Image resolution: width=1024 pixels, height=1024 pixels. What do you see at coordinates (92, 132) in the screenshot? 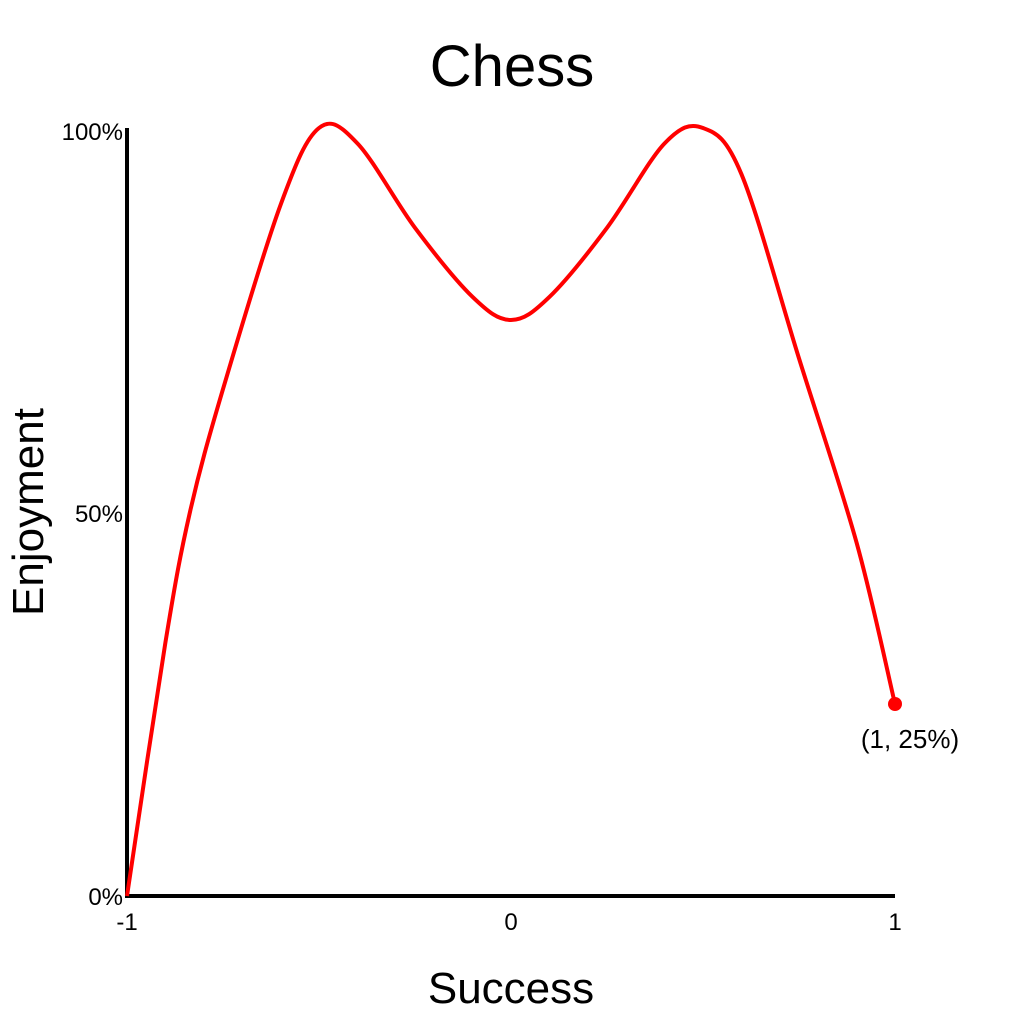
I see `y-tick-label: 100%` at bounding box center [92, 132].